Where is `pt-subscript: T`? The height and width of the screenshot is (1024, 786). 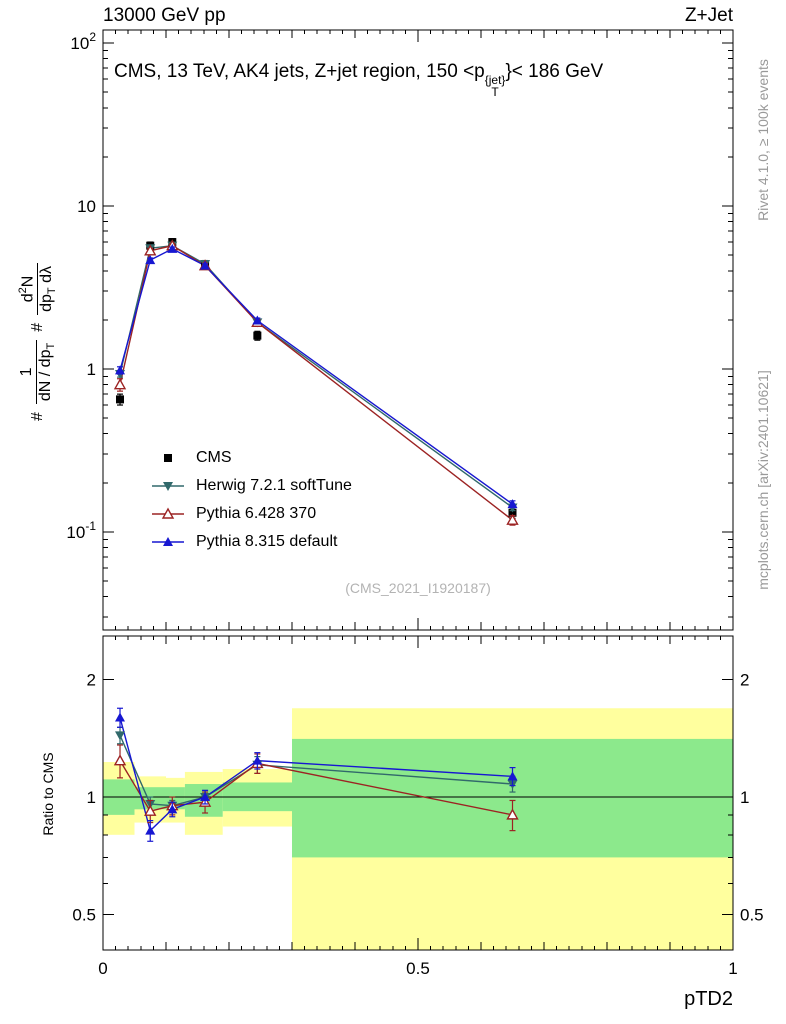
pt-subscript: T is located at coordinates (495, 92).